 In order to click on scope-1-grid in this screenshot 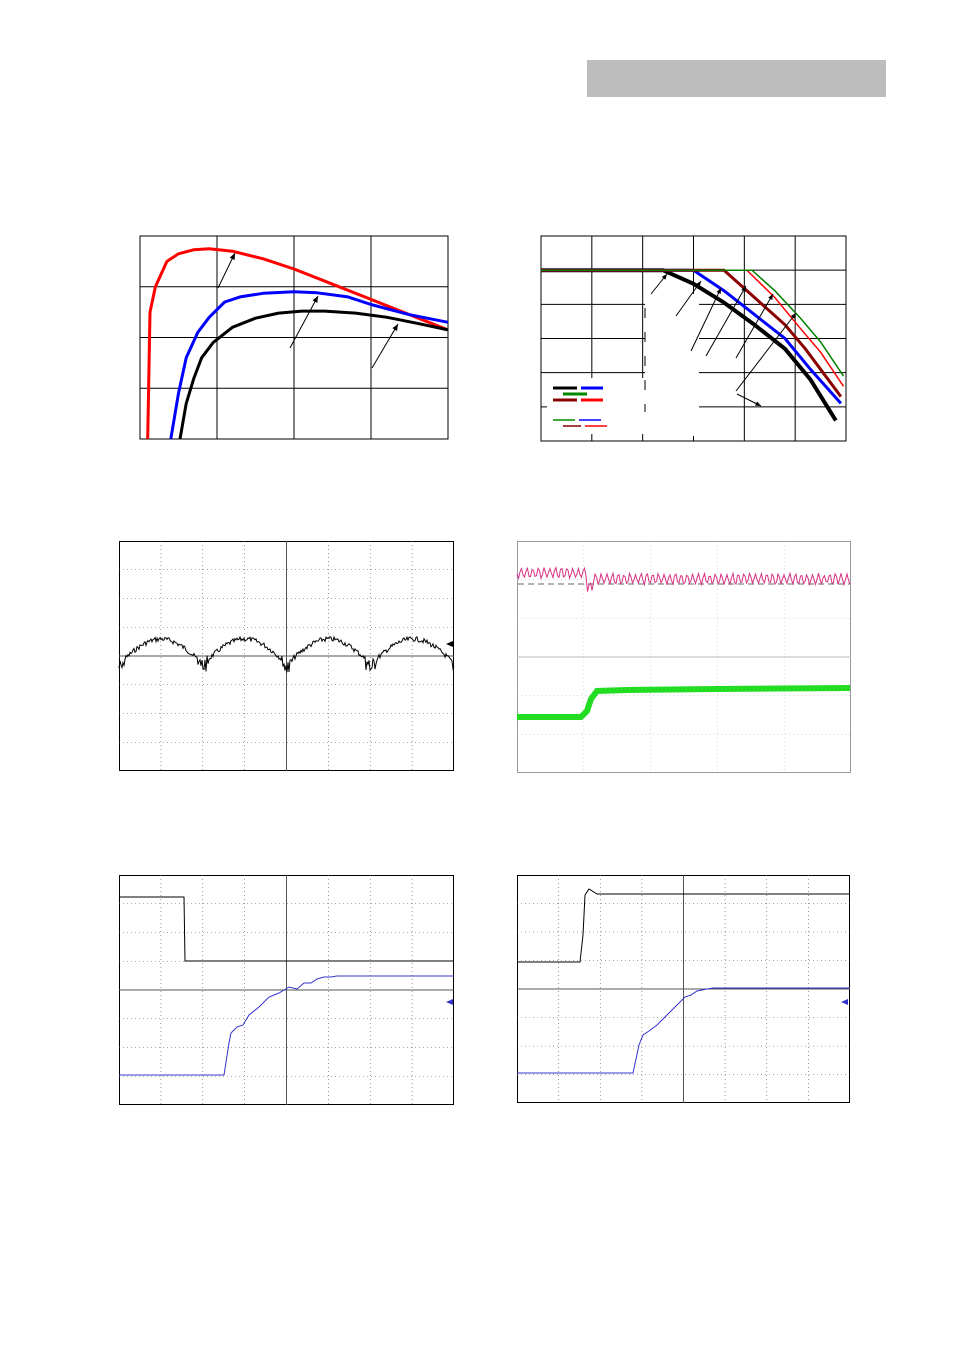, I will do `click(286, 656)`.